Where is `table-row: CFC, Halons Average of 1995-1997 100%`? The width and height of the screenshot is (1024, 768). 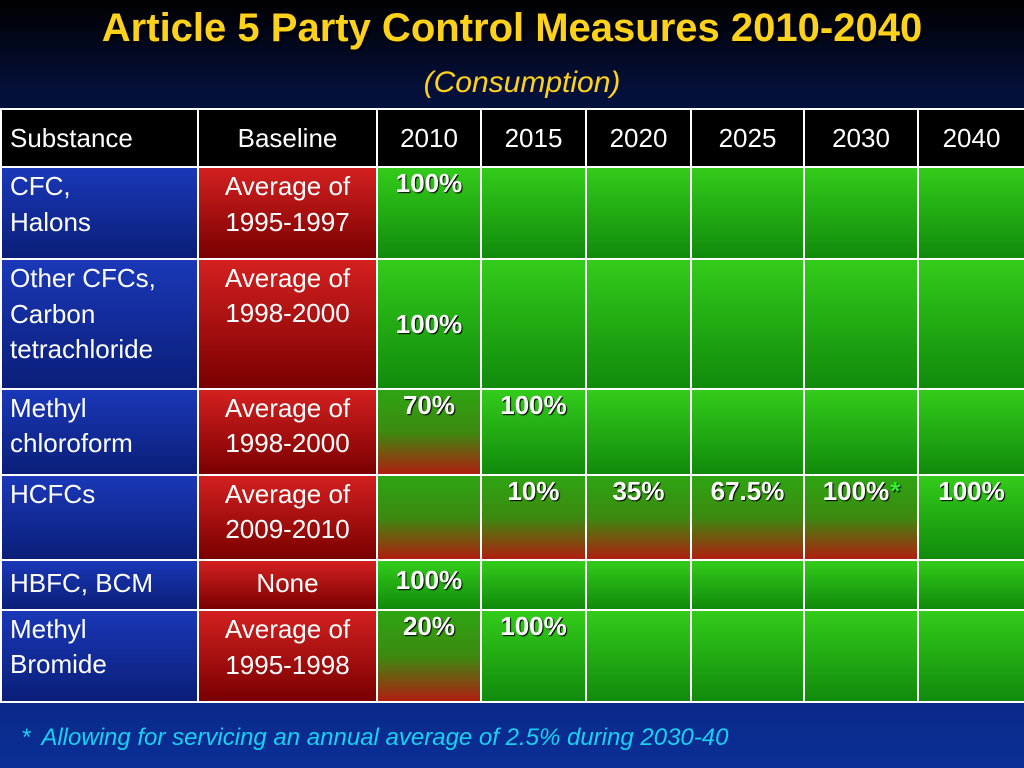
table-row: CFC, Halons Average of 1995-1997 100% is located at coordinates (512, 213).